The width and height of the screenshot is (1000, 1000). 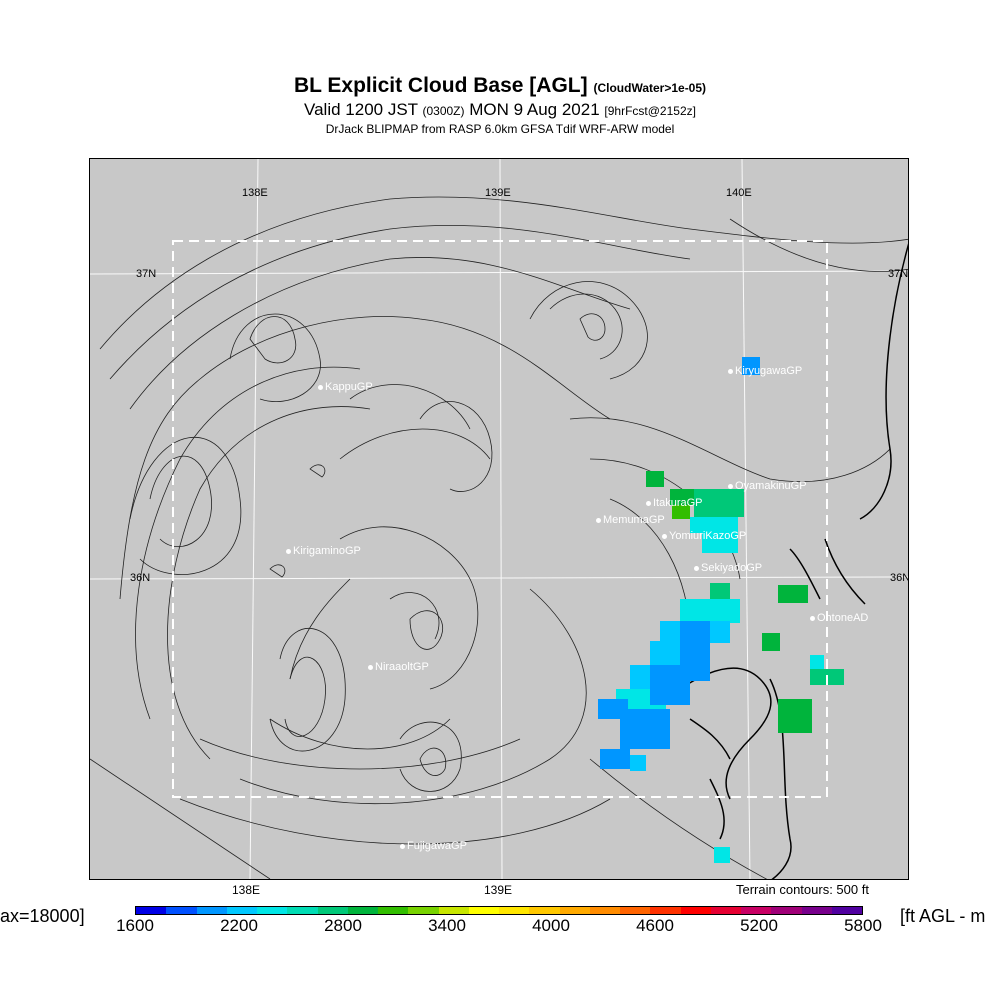 What do you see at coordinates (140, 578) in the screenshot?
I see `lat-label-36n-left: 36N` at bounding box center [140, 578].